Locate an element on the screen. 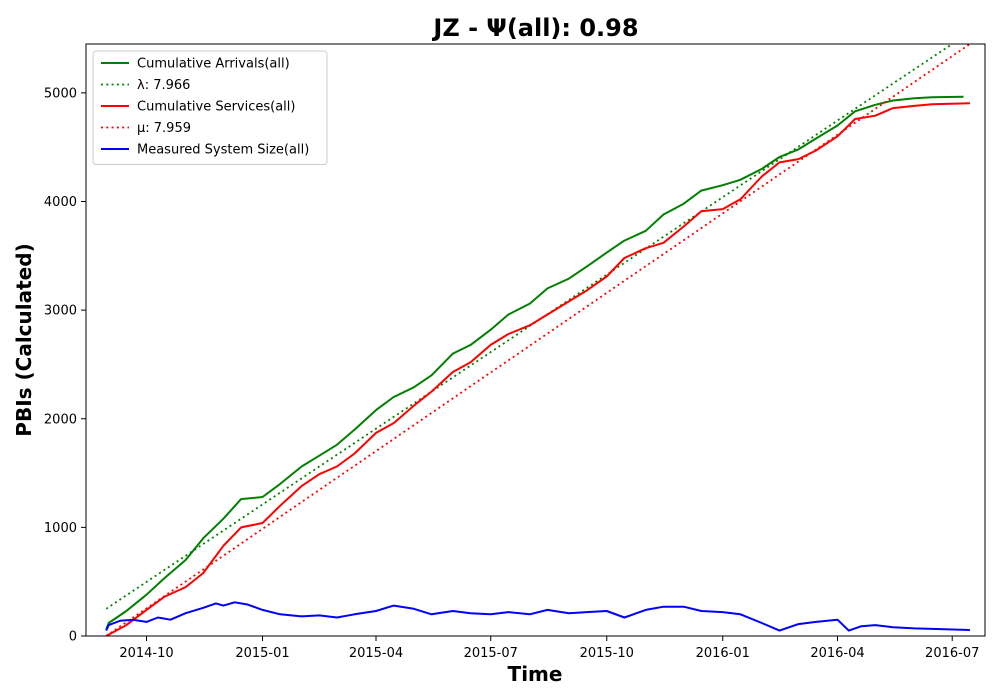 The height and width of the screenshot is (700, 1000). y-axis-ticks: 0 1000 2000 3000 4000 5000 is located at coordinates (65, 365).